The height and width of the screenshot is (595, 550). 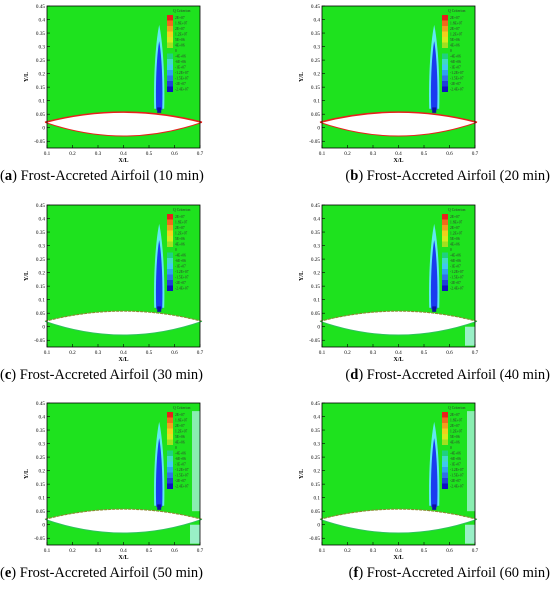 What do you see at coordinates (42, 48) in the screenshot?
I see `y-tick-label: 0.3` at bounding box center [42, 48].